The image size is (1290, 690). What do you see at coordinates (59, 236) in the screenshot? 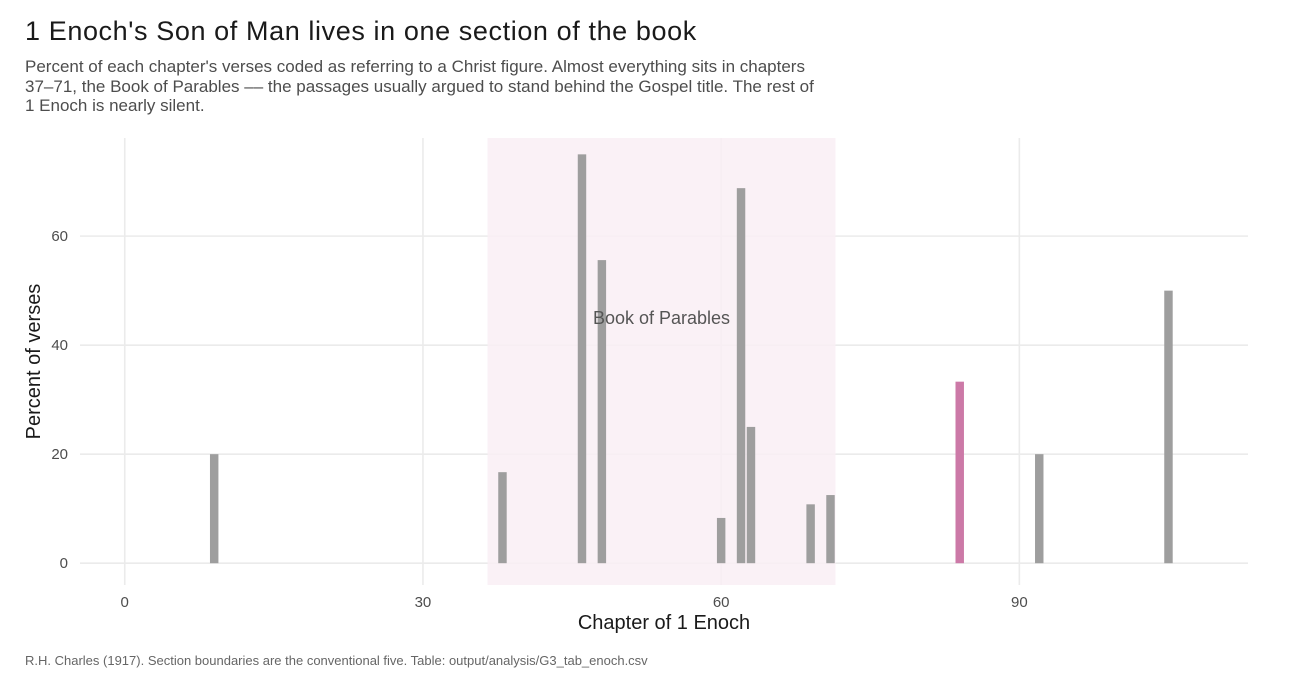
I see `y-tick-label: 60` at bounding box center [59, 236].